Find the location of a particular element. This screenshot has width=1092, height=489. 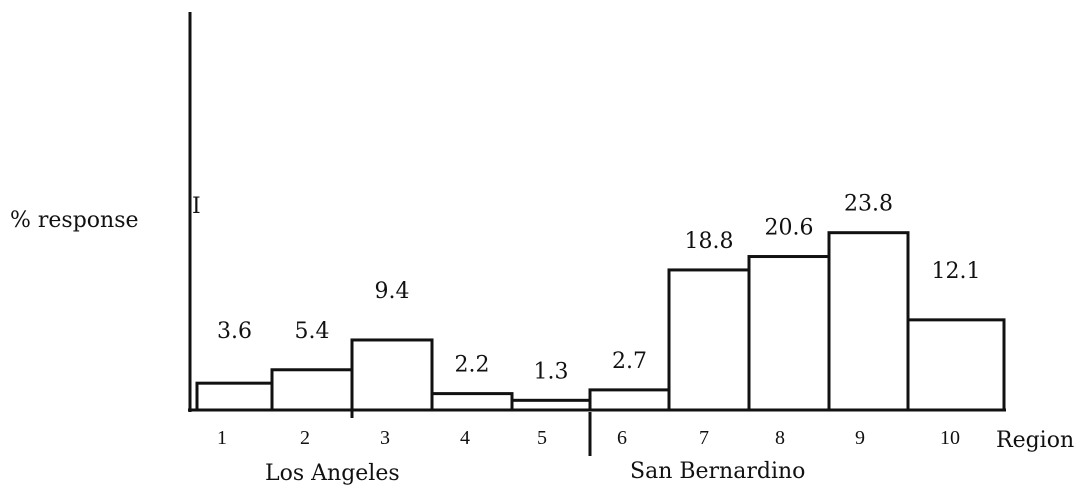

tick-label-region-9: 9 is located at coordinates (860, 438).